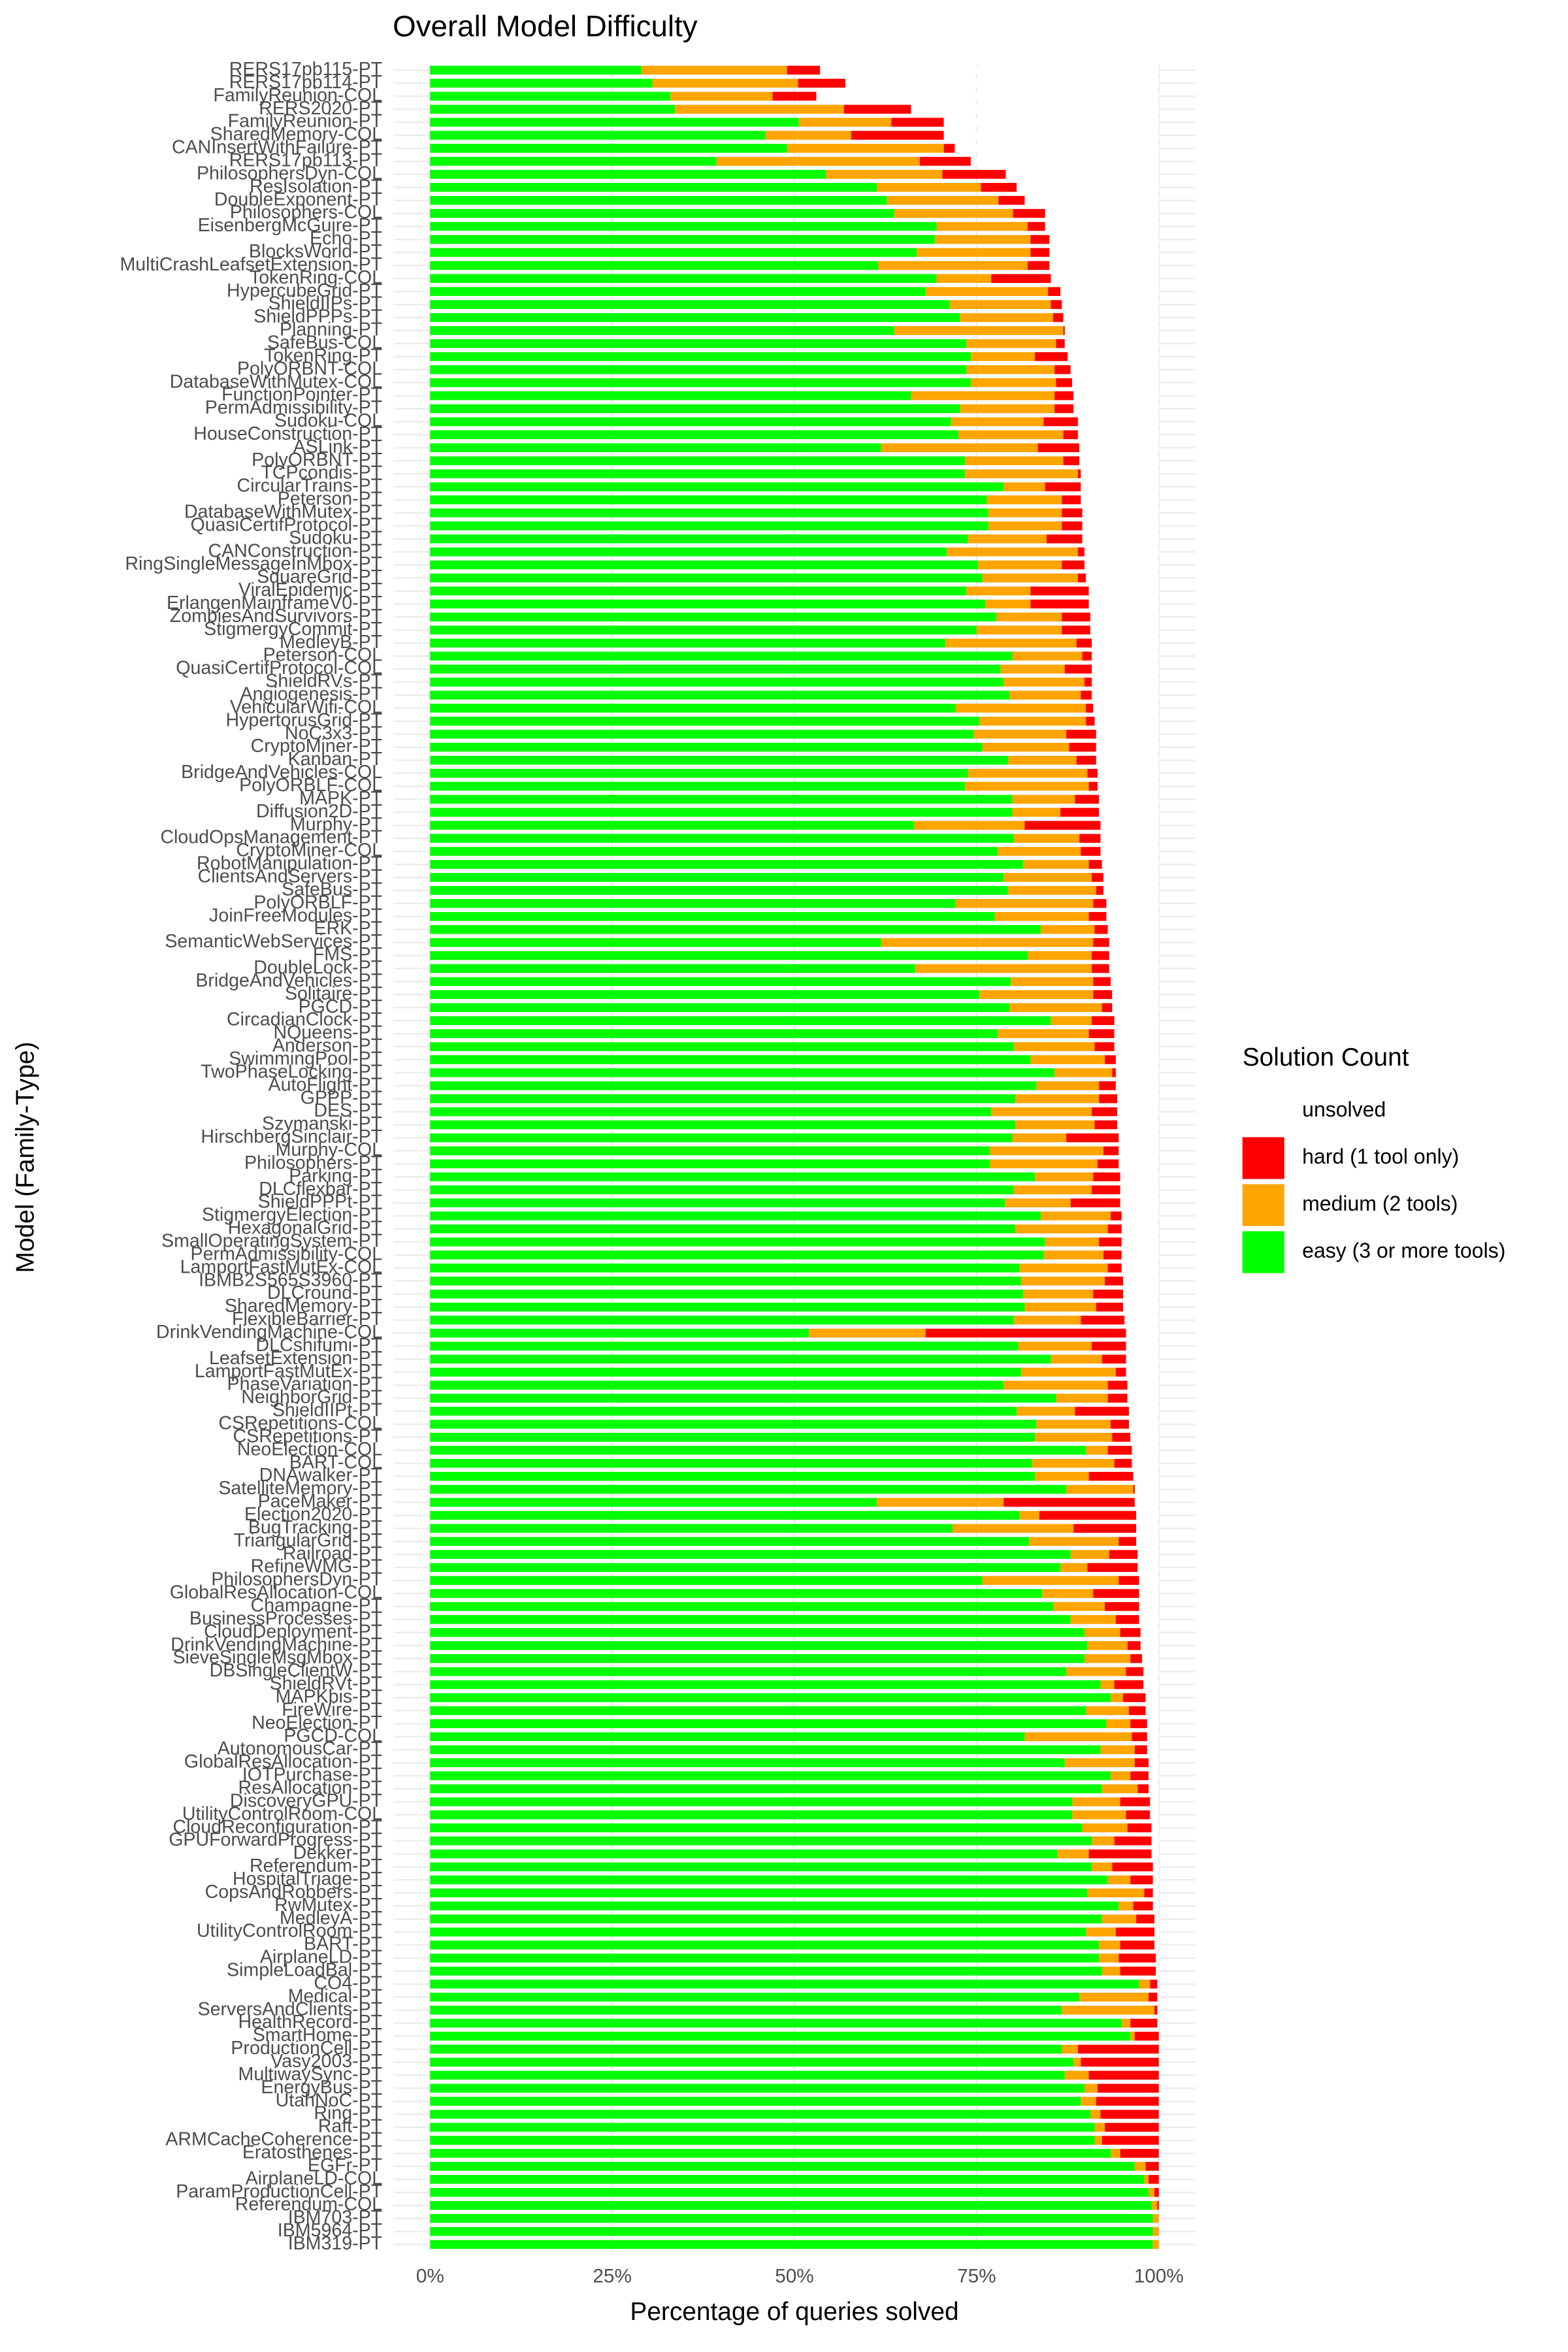 The height and width of the screenshot is (2352, 1568). What do you see at coordinates (319, 1345) in the screenshot?
I see `y-tick-label: DLCshifumi-PT` at bounding box center [319, 1345].